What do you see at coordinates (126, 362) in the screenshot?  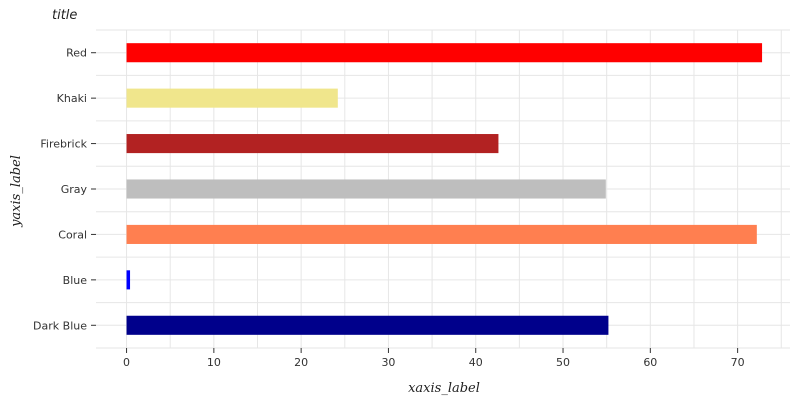 I see `x-tick-label: 0` at bounding box center [126, 362].